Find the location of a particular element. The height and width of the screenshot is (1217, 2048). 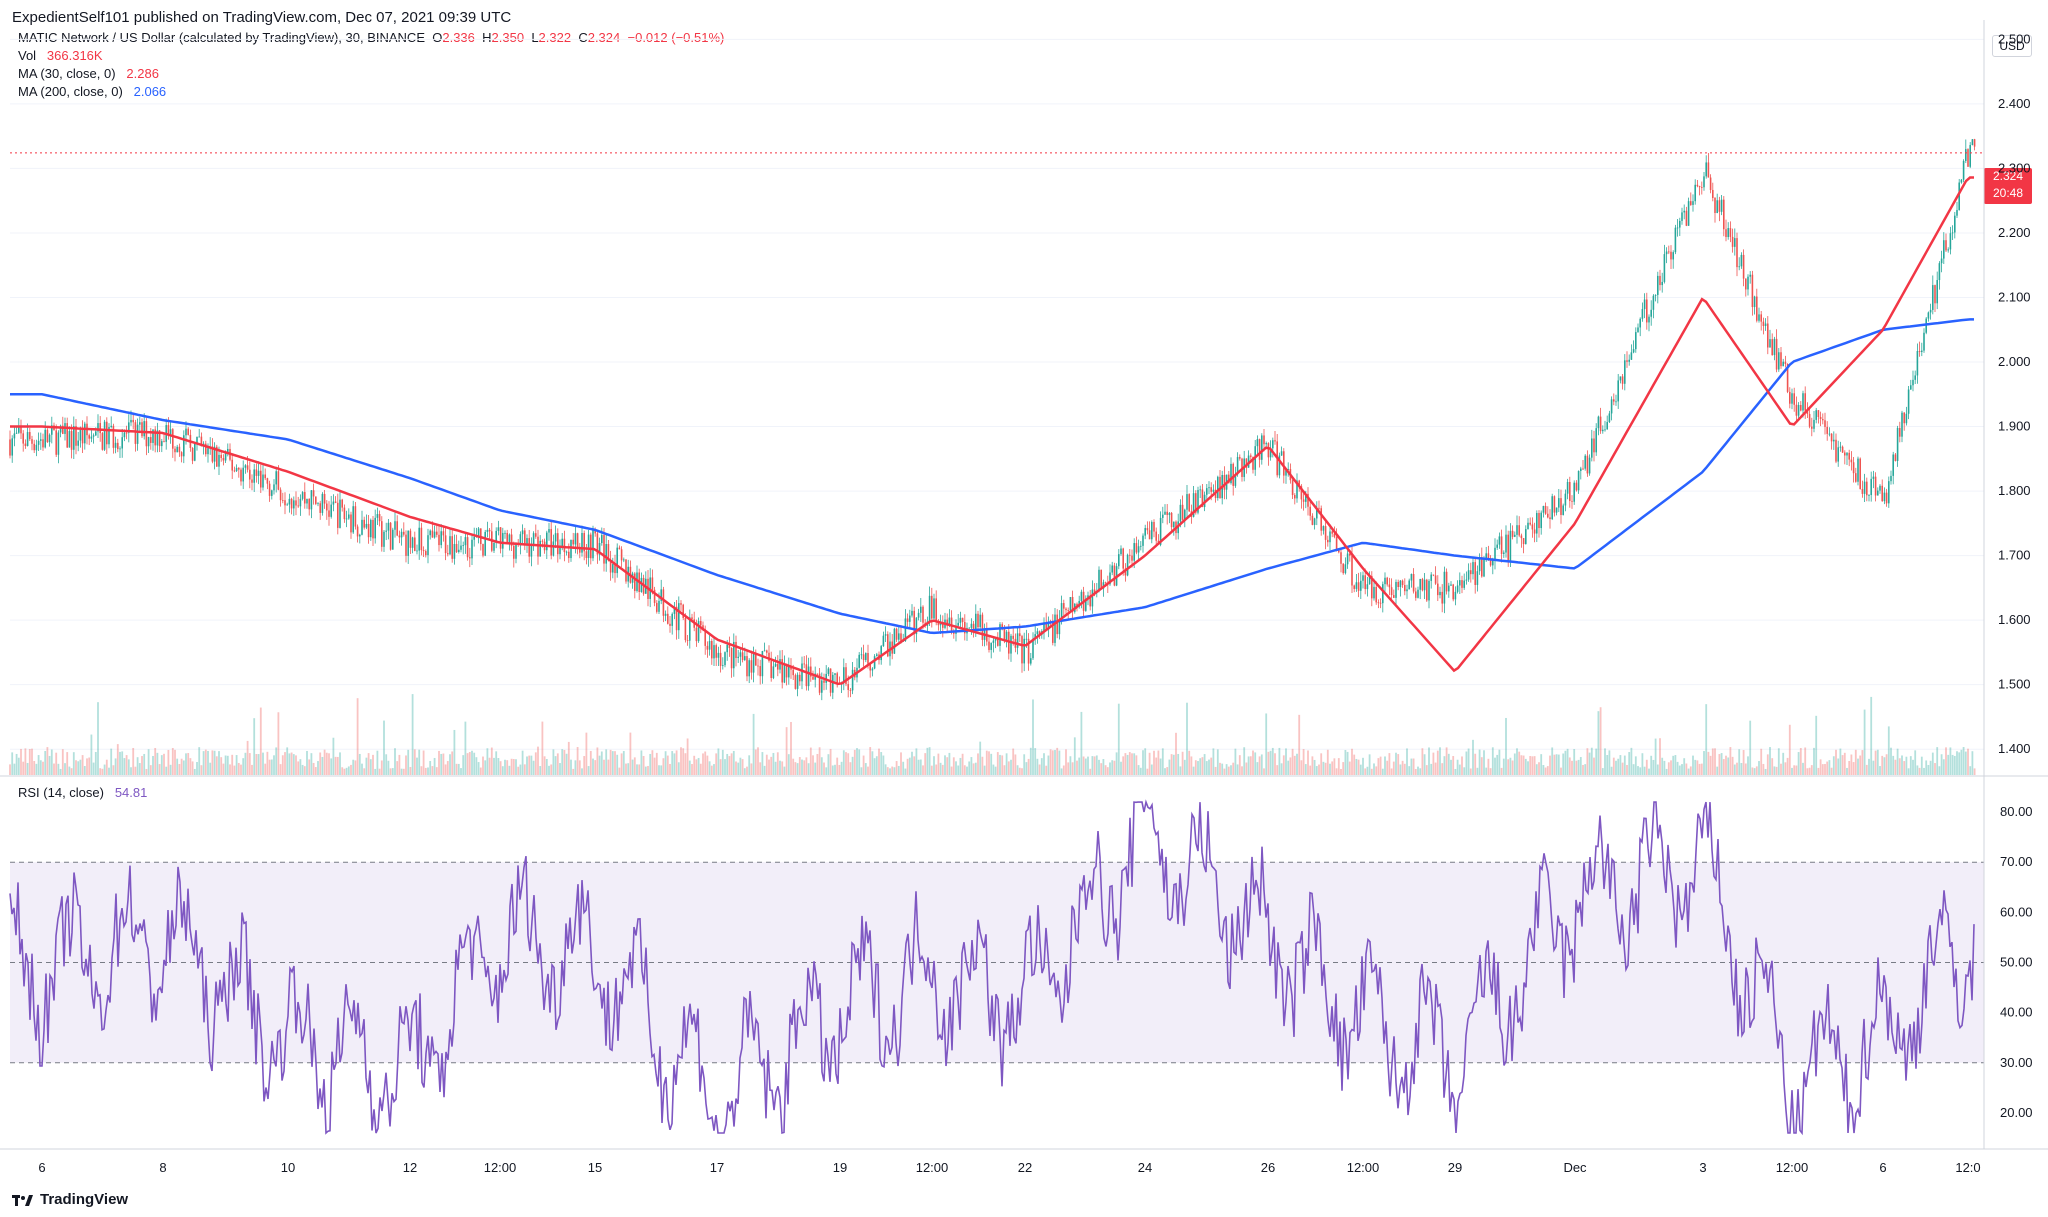

time-tick-label: 10 is located at coordinates (288, 1167).